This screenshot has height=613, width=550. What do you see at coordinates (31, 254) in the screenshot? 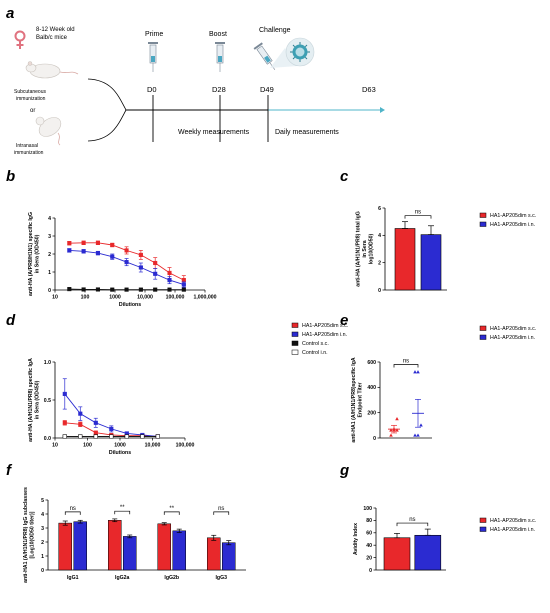
I see `chart-b-ylabel-line: anti-HA (A/PR8/H1N1) specific IgG` at bounding box center [31, 254].